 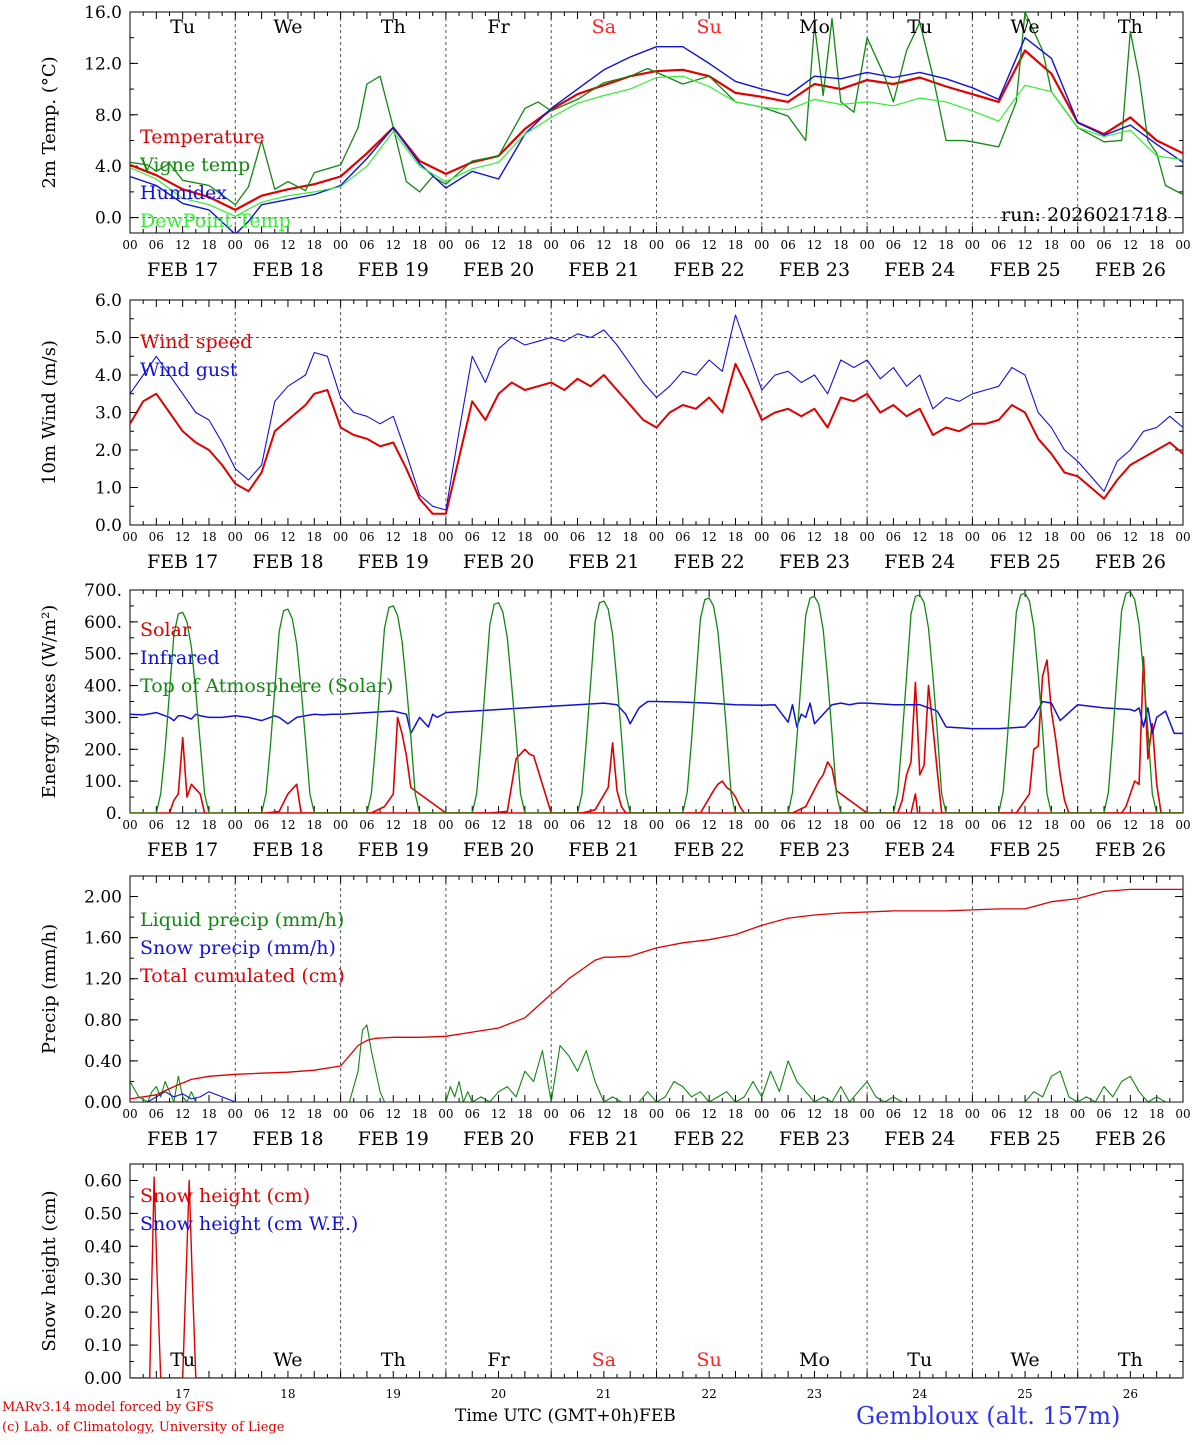 What do you see at coordinates (287, 850) in the screenshot?
I see `date-label: FEB 18` at bounding box center [287, 850].